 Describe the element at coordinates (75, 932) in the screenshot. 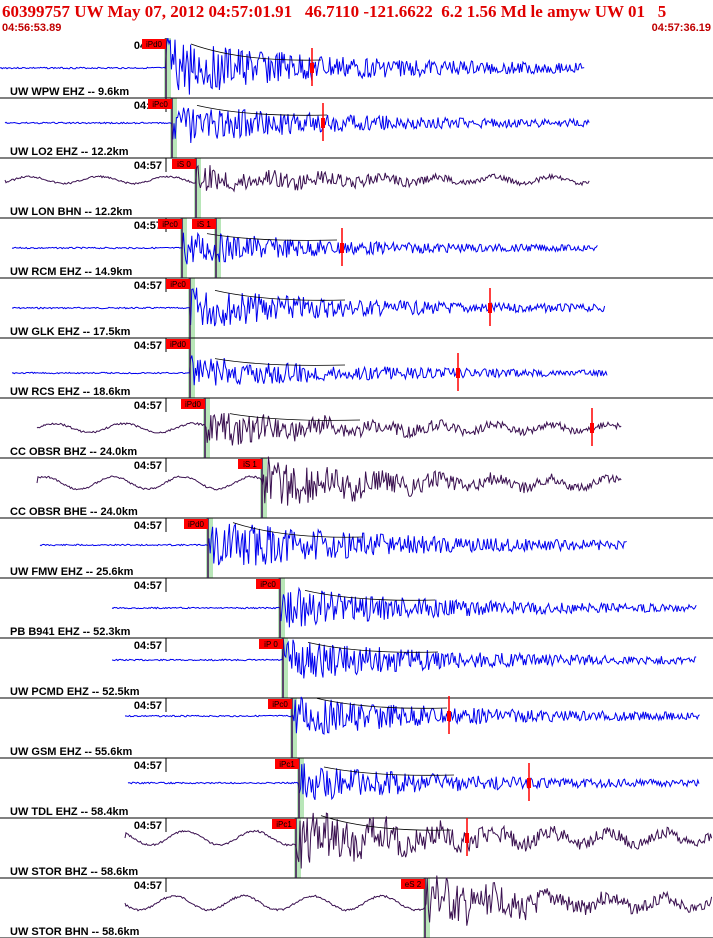

I see `station-label: UW STOR BHN -- 58.6km` at that location.